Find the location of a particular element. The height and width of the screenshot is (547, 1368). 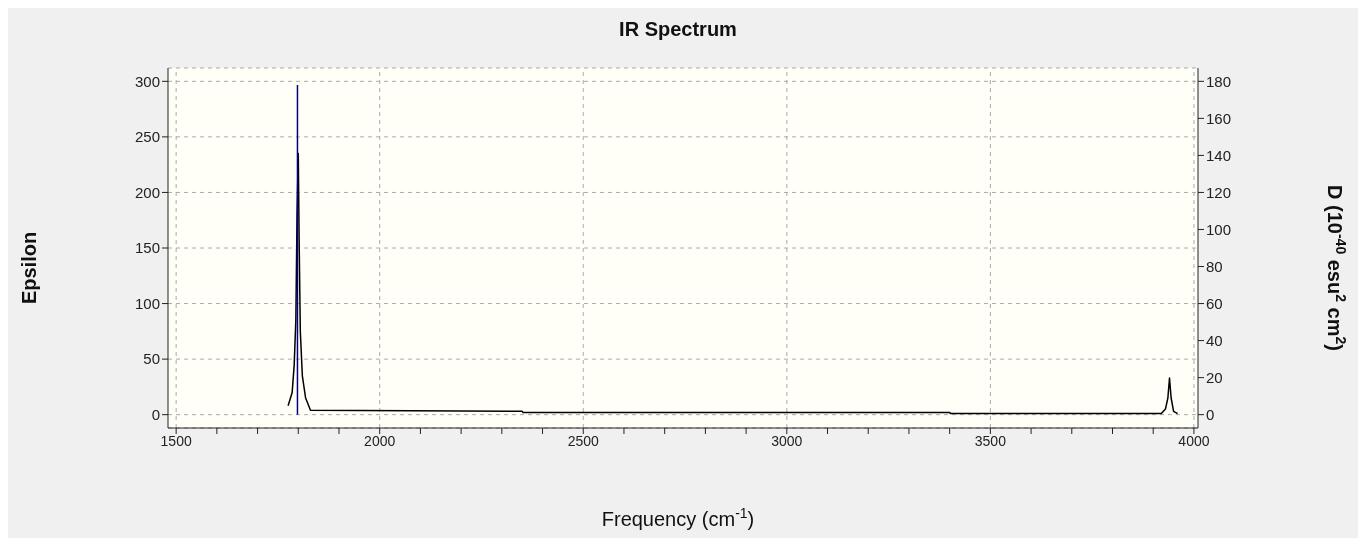

x-axis-title: Frequency (cm$^{-1}$) is located at coordinates (678, 517).